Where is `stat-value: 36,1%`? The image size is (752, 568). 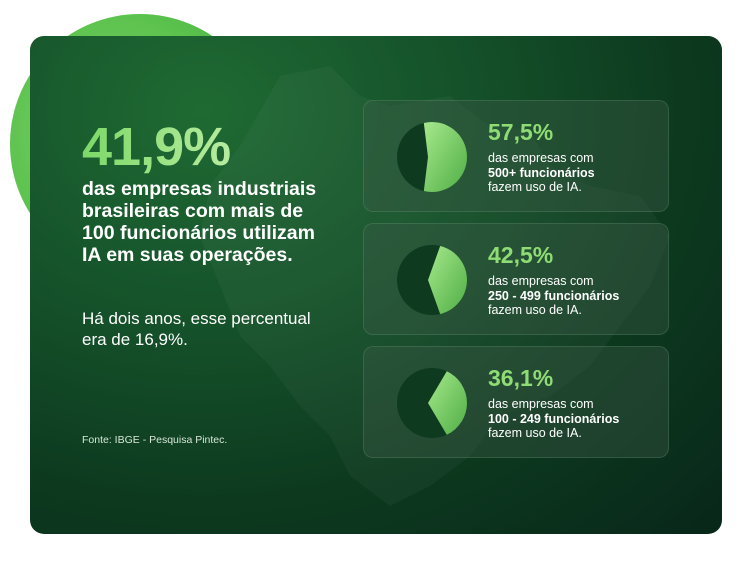 stat-value: 36,1% is located at coordinates (521, 378).